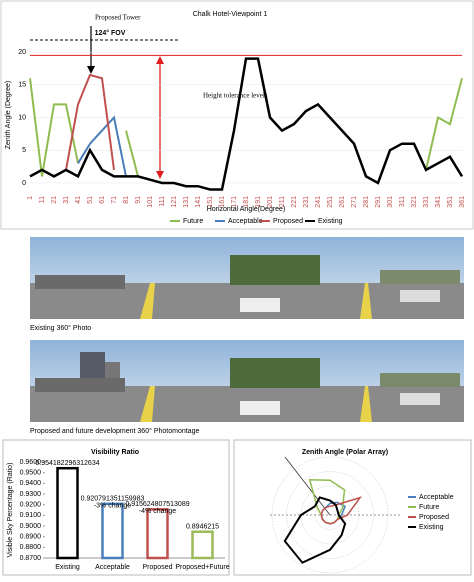 The height and width of the screenshot is (582, 474). I want to click on x-tick-label: 71, so click(114, 200).